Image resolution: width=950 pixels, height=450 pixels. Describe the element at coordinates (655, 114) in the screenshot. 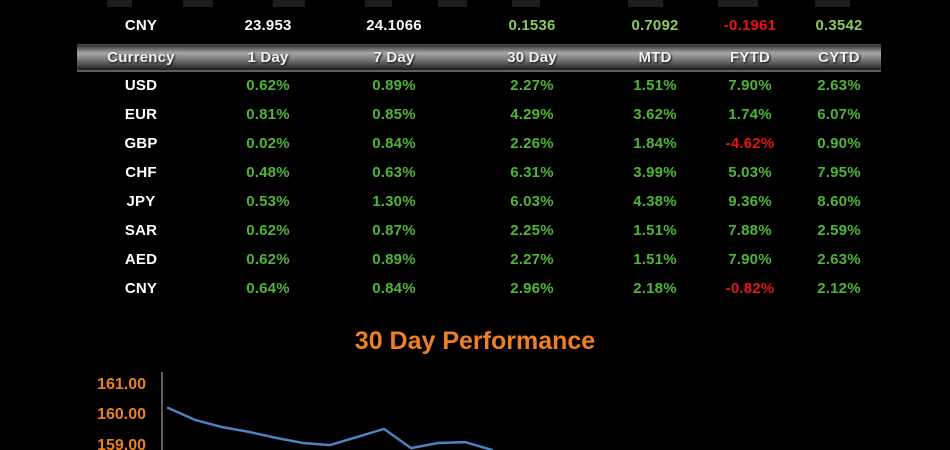

I see `value-cell: 3.62%` at that location.